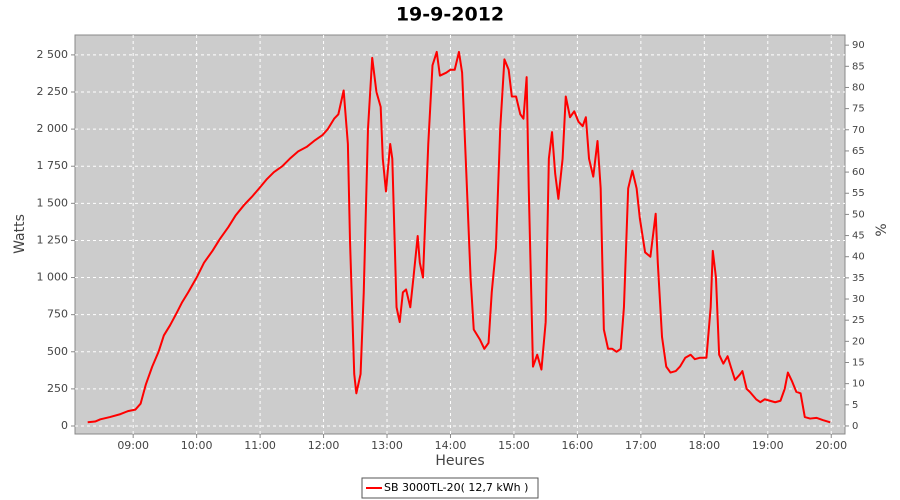 The width and height of the screenshot is (900, 500). Describe the element at coordinates (858, 362) in the screenshot. I see `y2-tick-label: 15` at that location.